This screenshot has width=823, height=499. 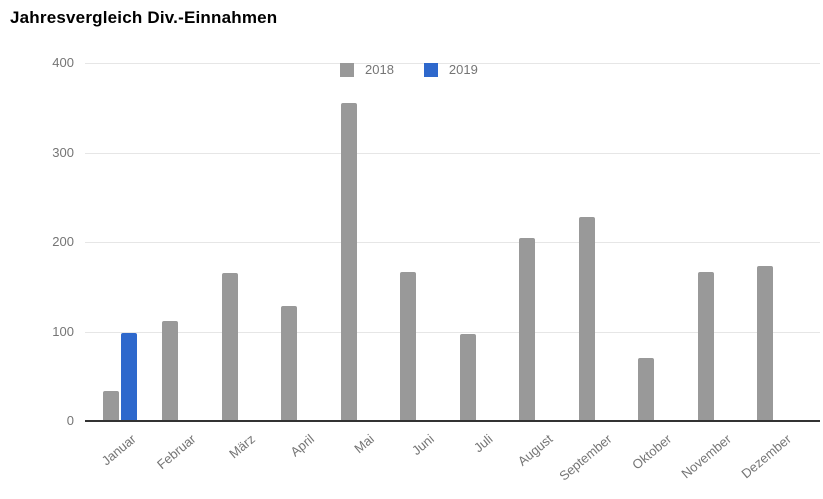 I want to click on legend-label-2018: 2018, so click(x=379, y=69).